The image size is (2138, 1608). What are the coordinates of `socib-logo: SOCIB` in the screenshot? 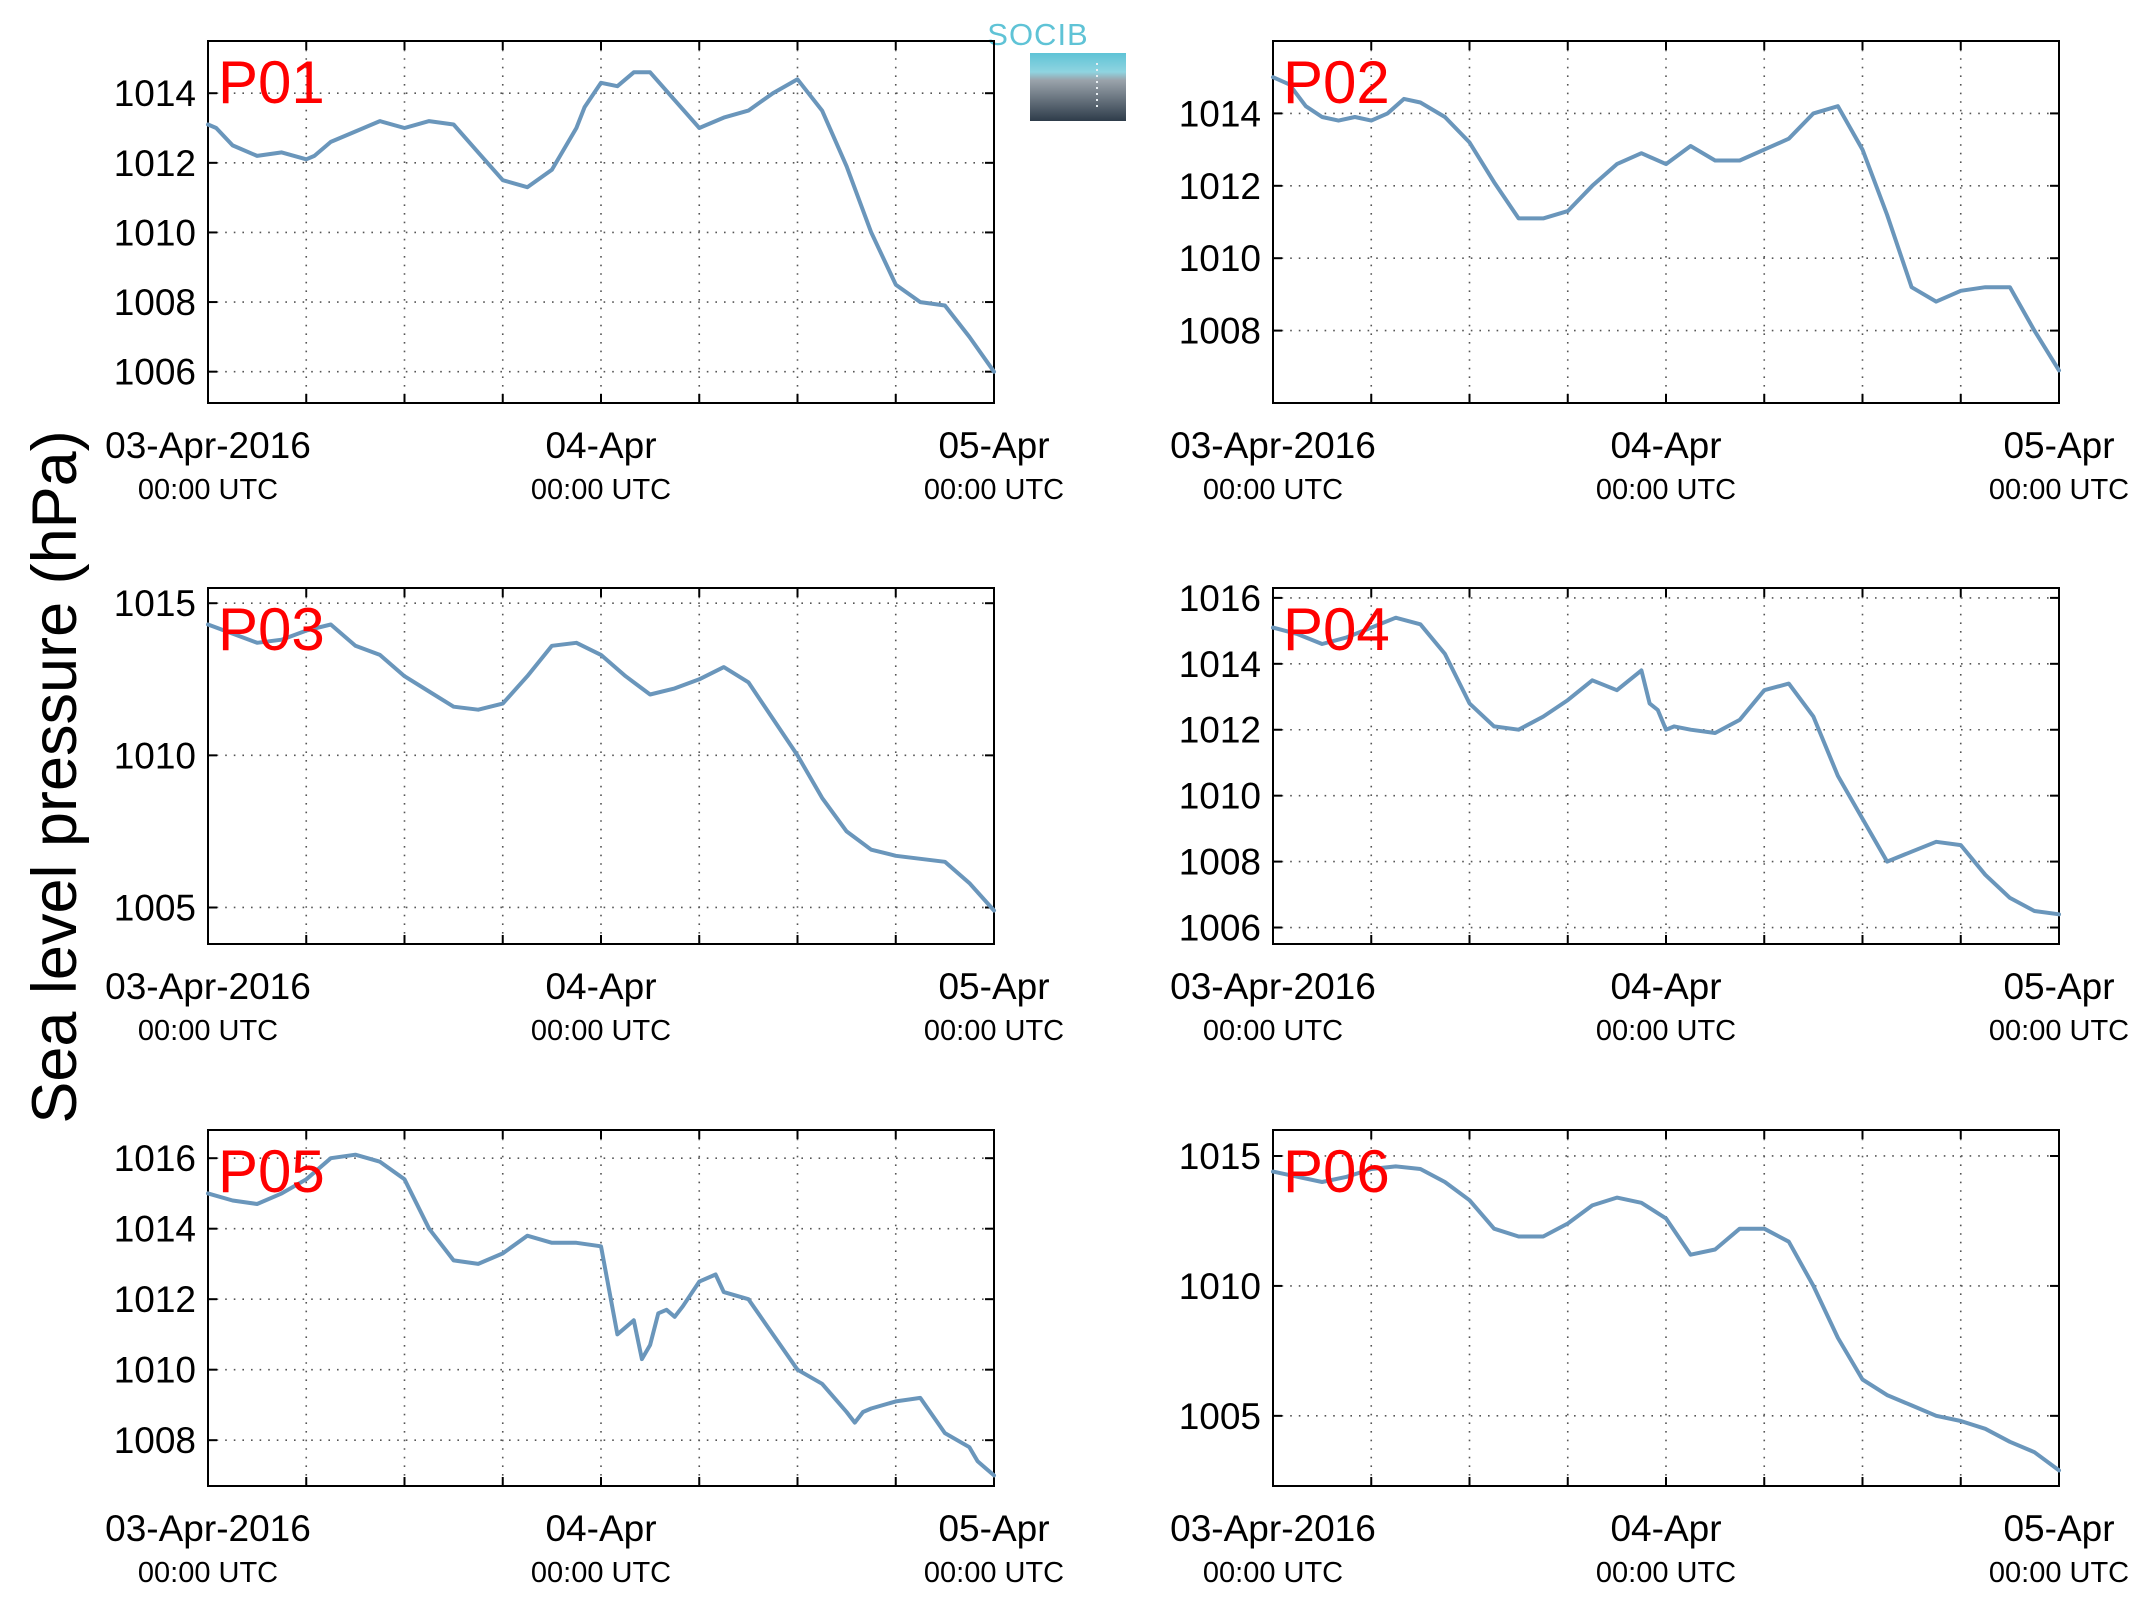 It's located at (1056, 69).